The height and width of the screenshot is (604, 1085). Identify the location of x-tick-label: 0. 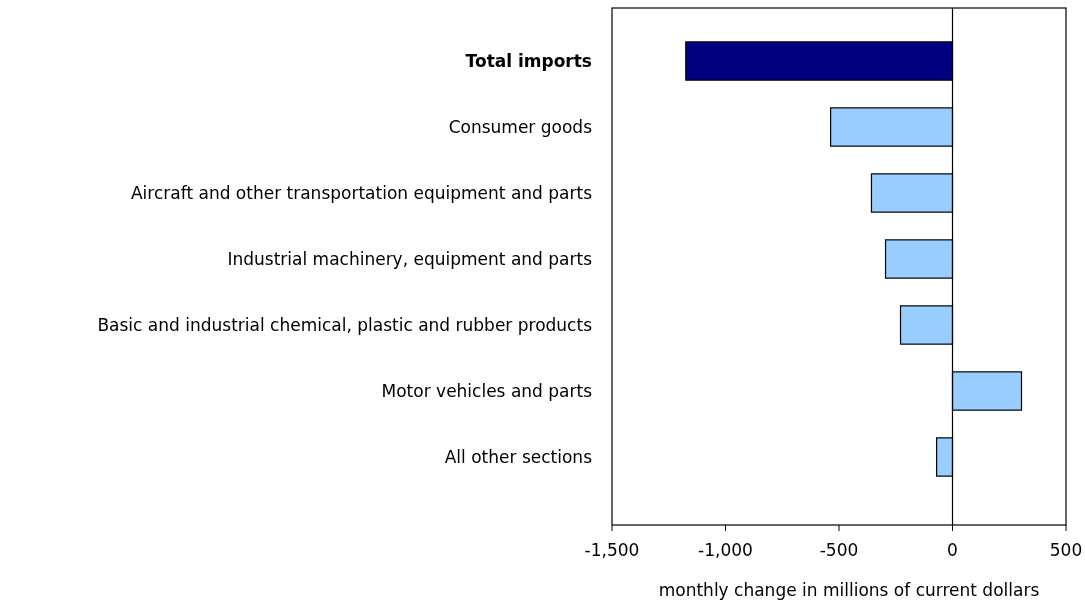
(952, 550).